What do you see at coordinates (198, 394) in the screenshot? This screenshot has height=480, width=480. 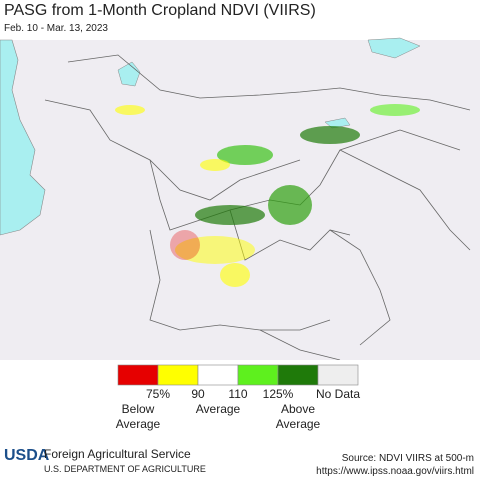 I see `legend-tick: 90` at bounding box center [198, 394].